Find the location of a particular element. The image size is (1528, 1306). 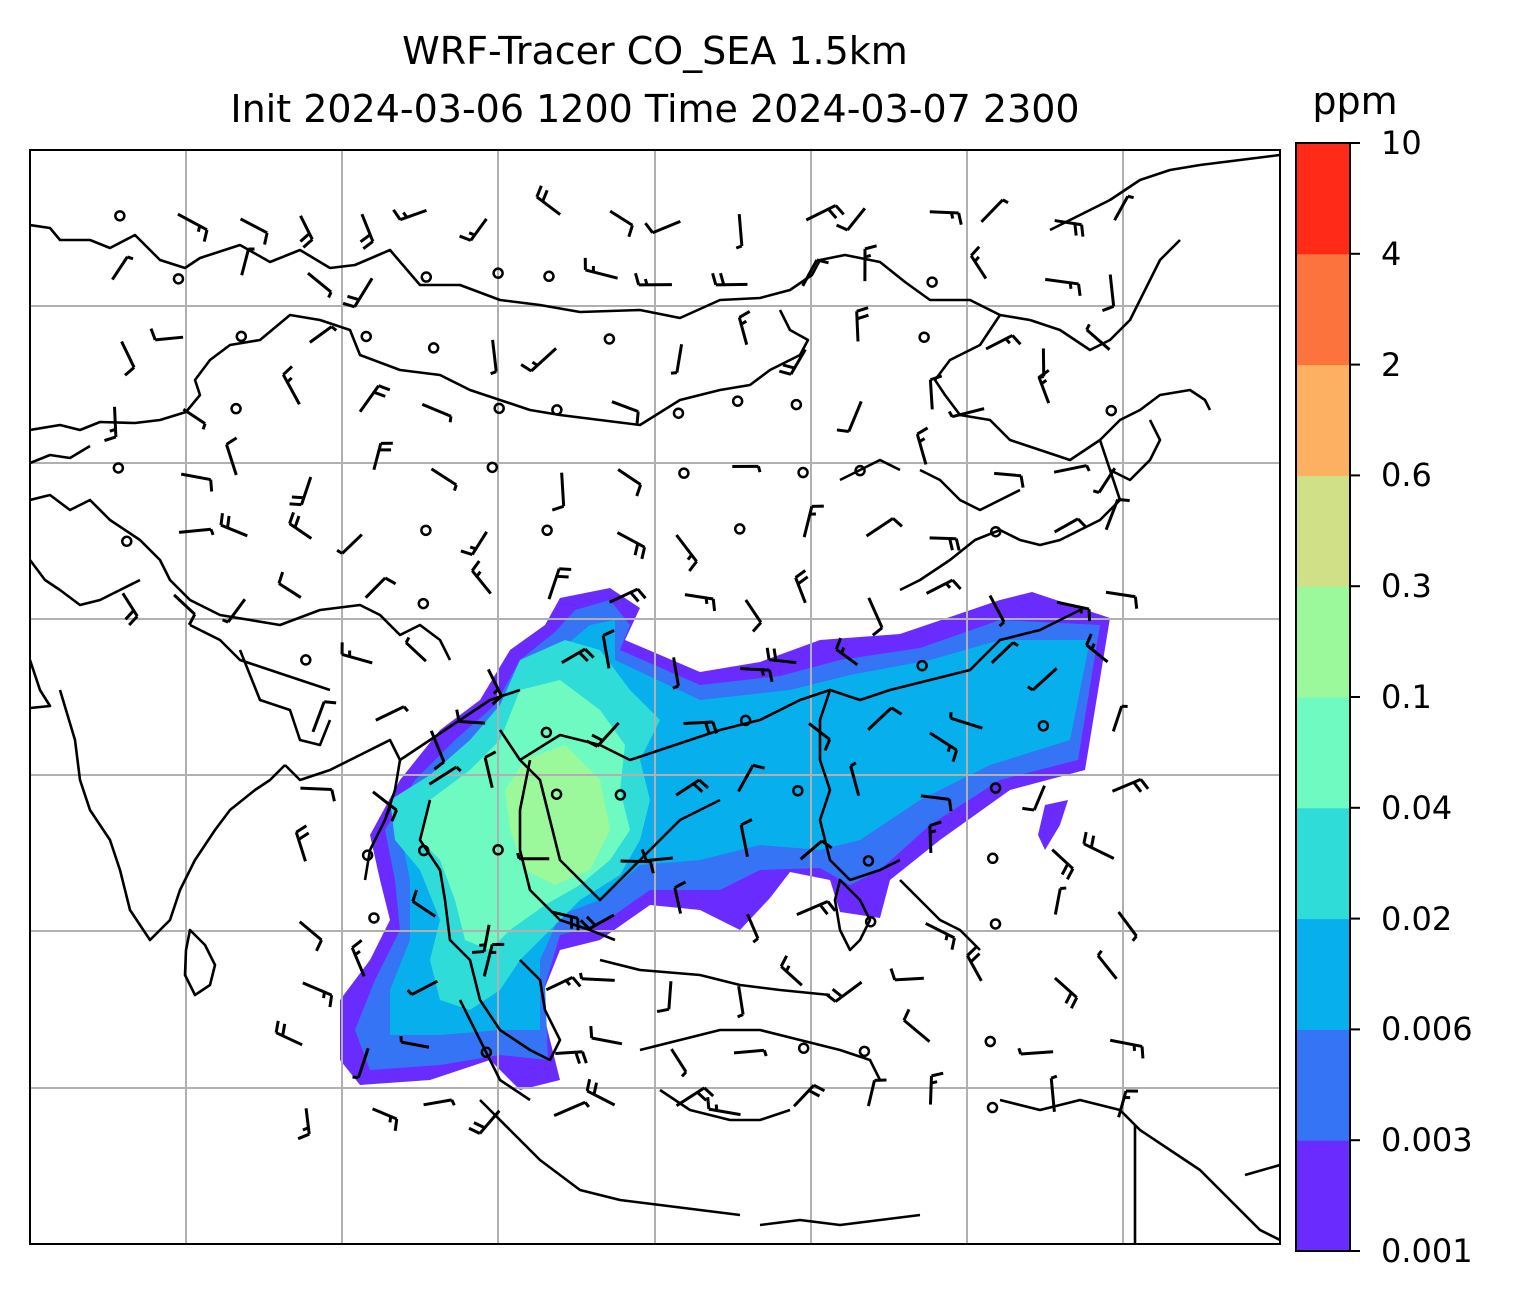

colorbar is located at coordinates (1327, 697).